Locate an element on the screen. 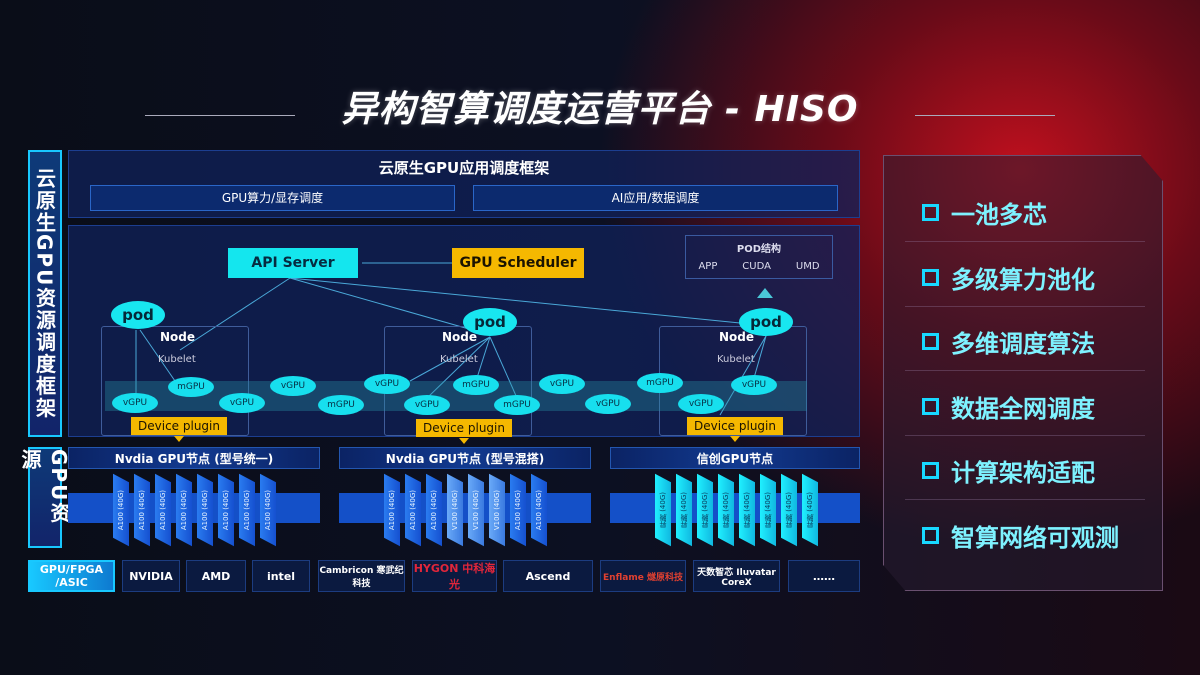  pod-1: pod is located at coordinates (138, 315).